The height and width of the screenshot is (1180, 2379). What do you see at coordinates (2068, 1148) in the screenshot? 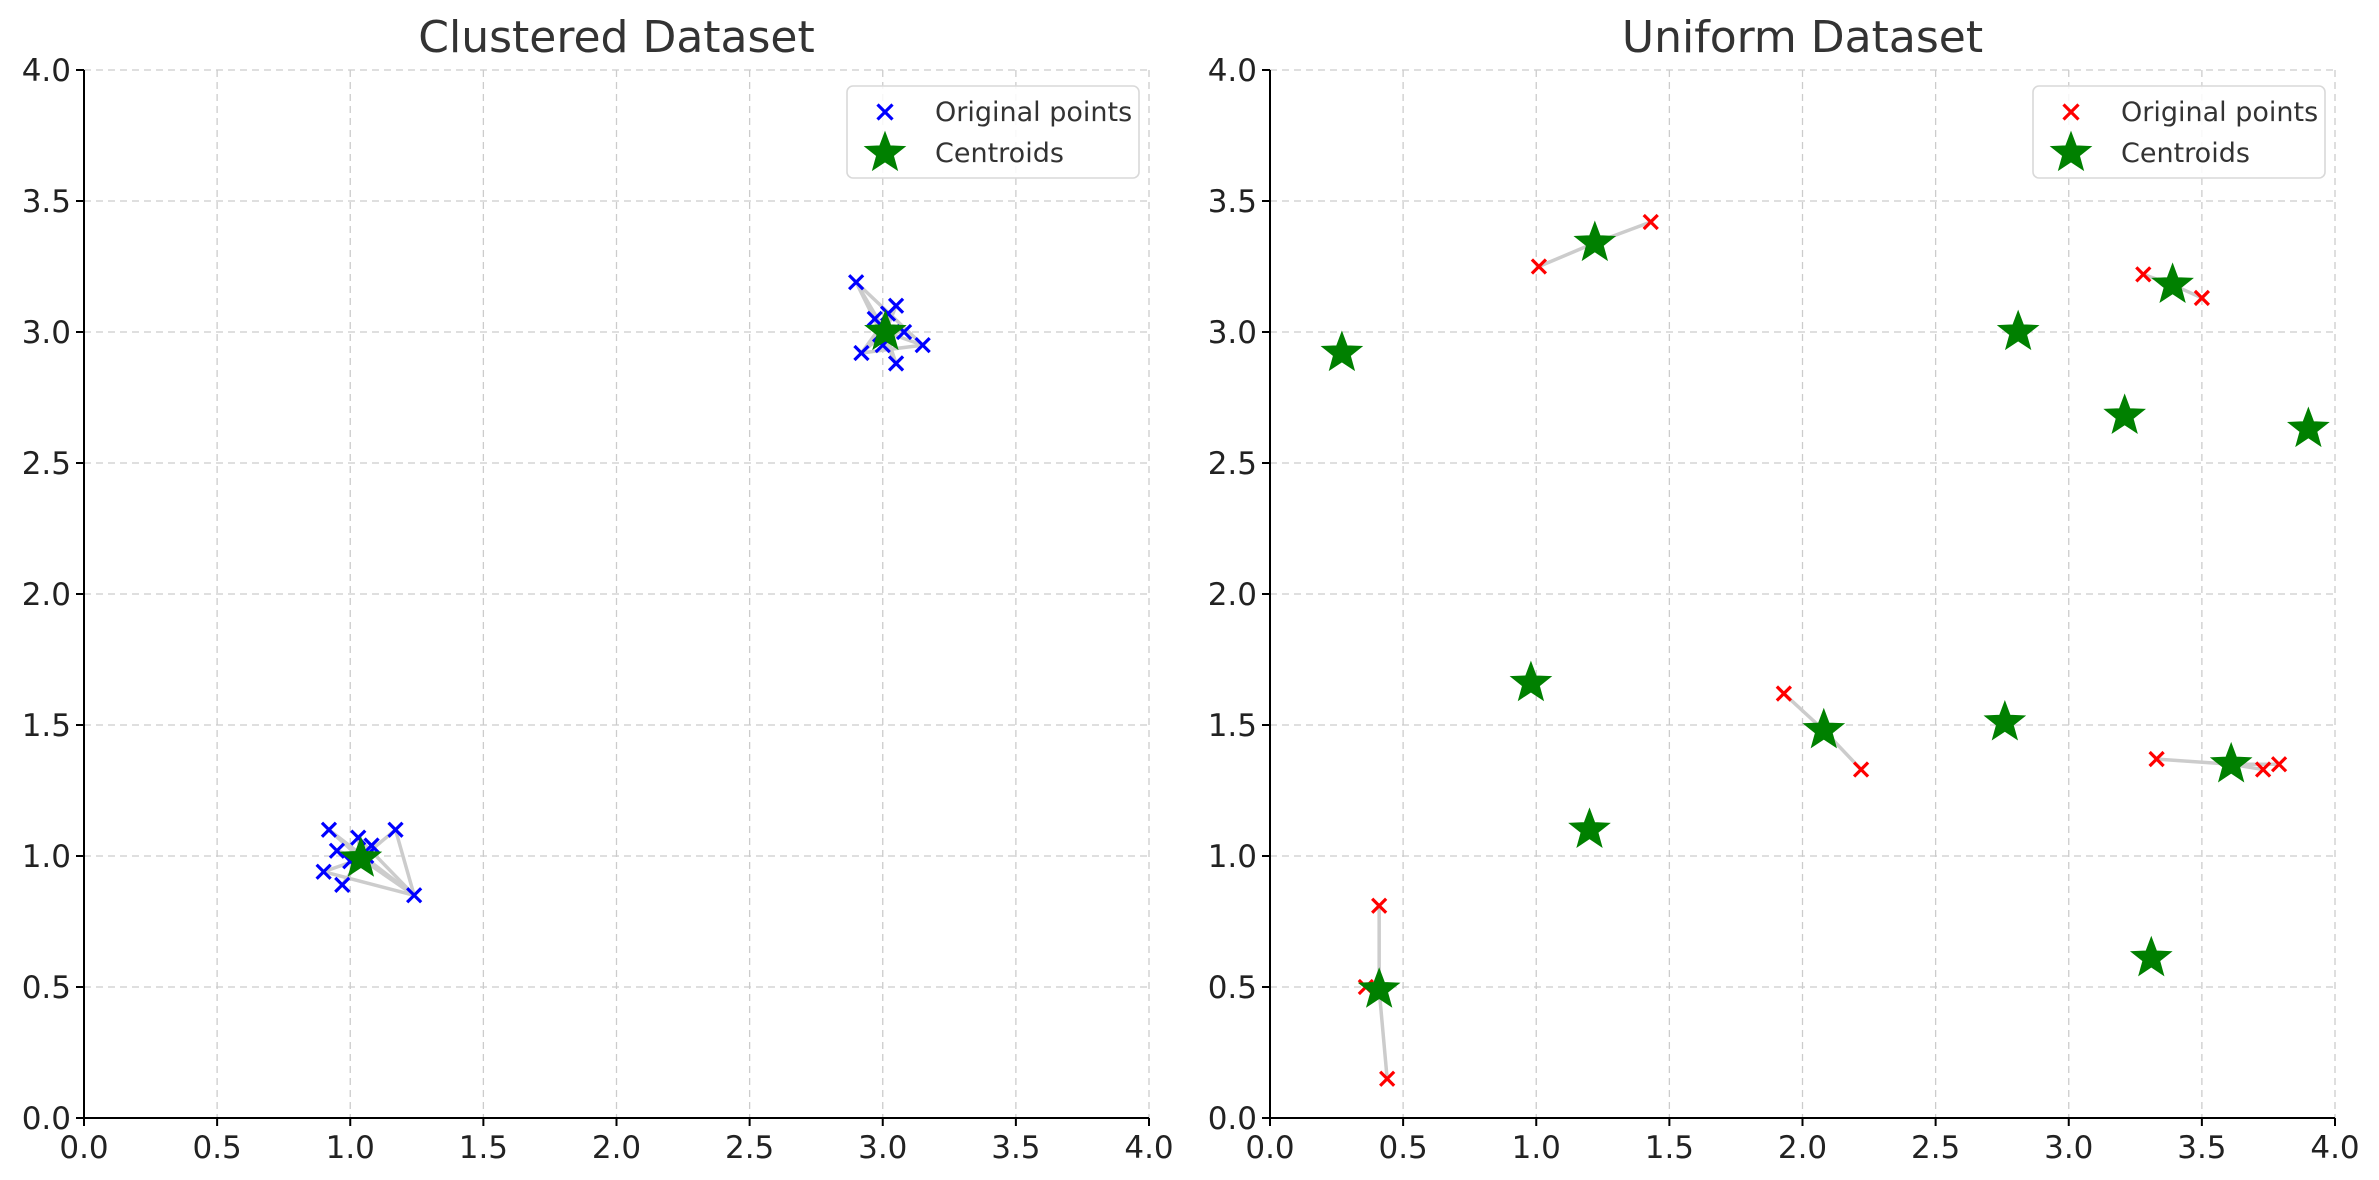
I see `x-tick-label: 3.0` at bounding box center [2068, 1148].